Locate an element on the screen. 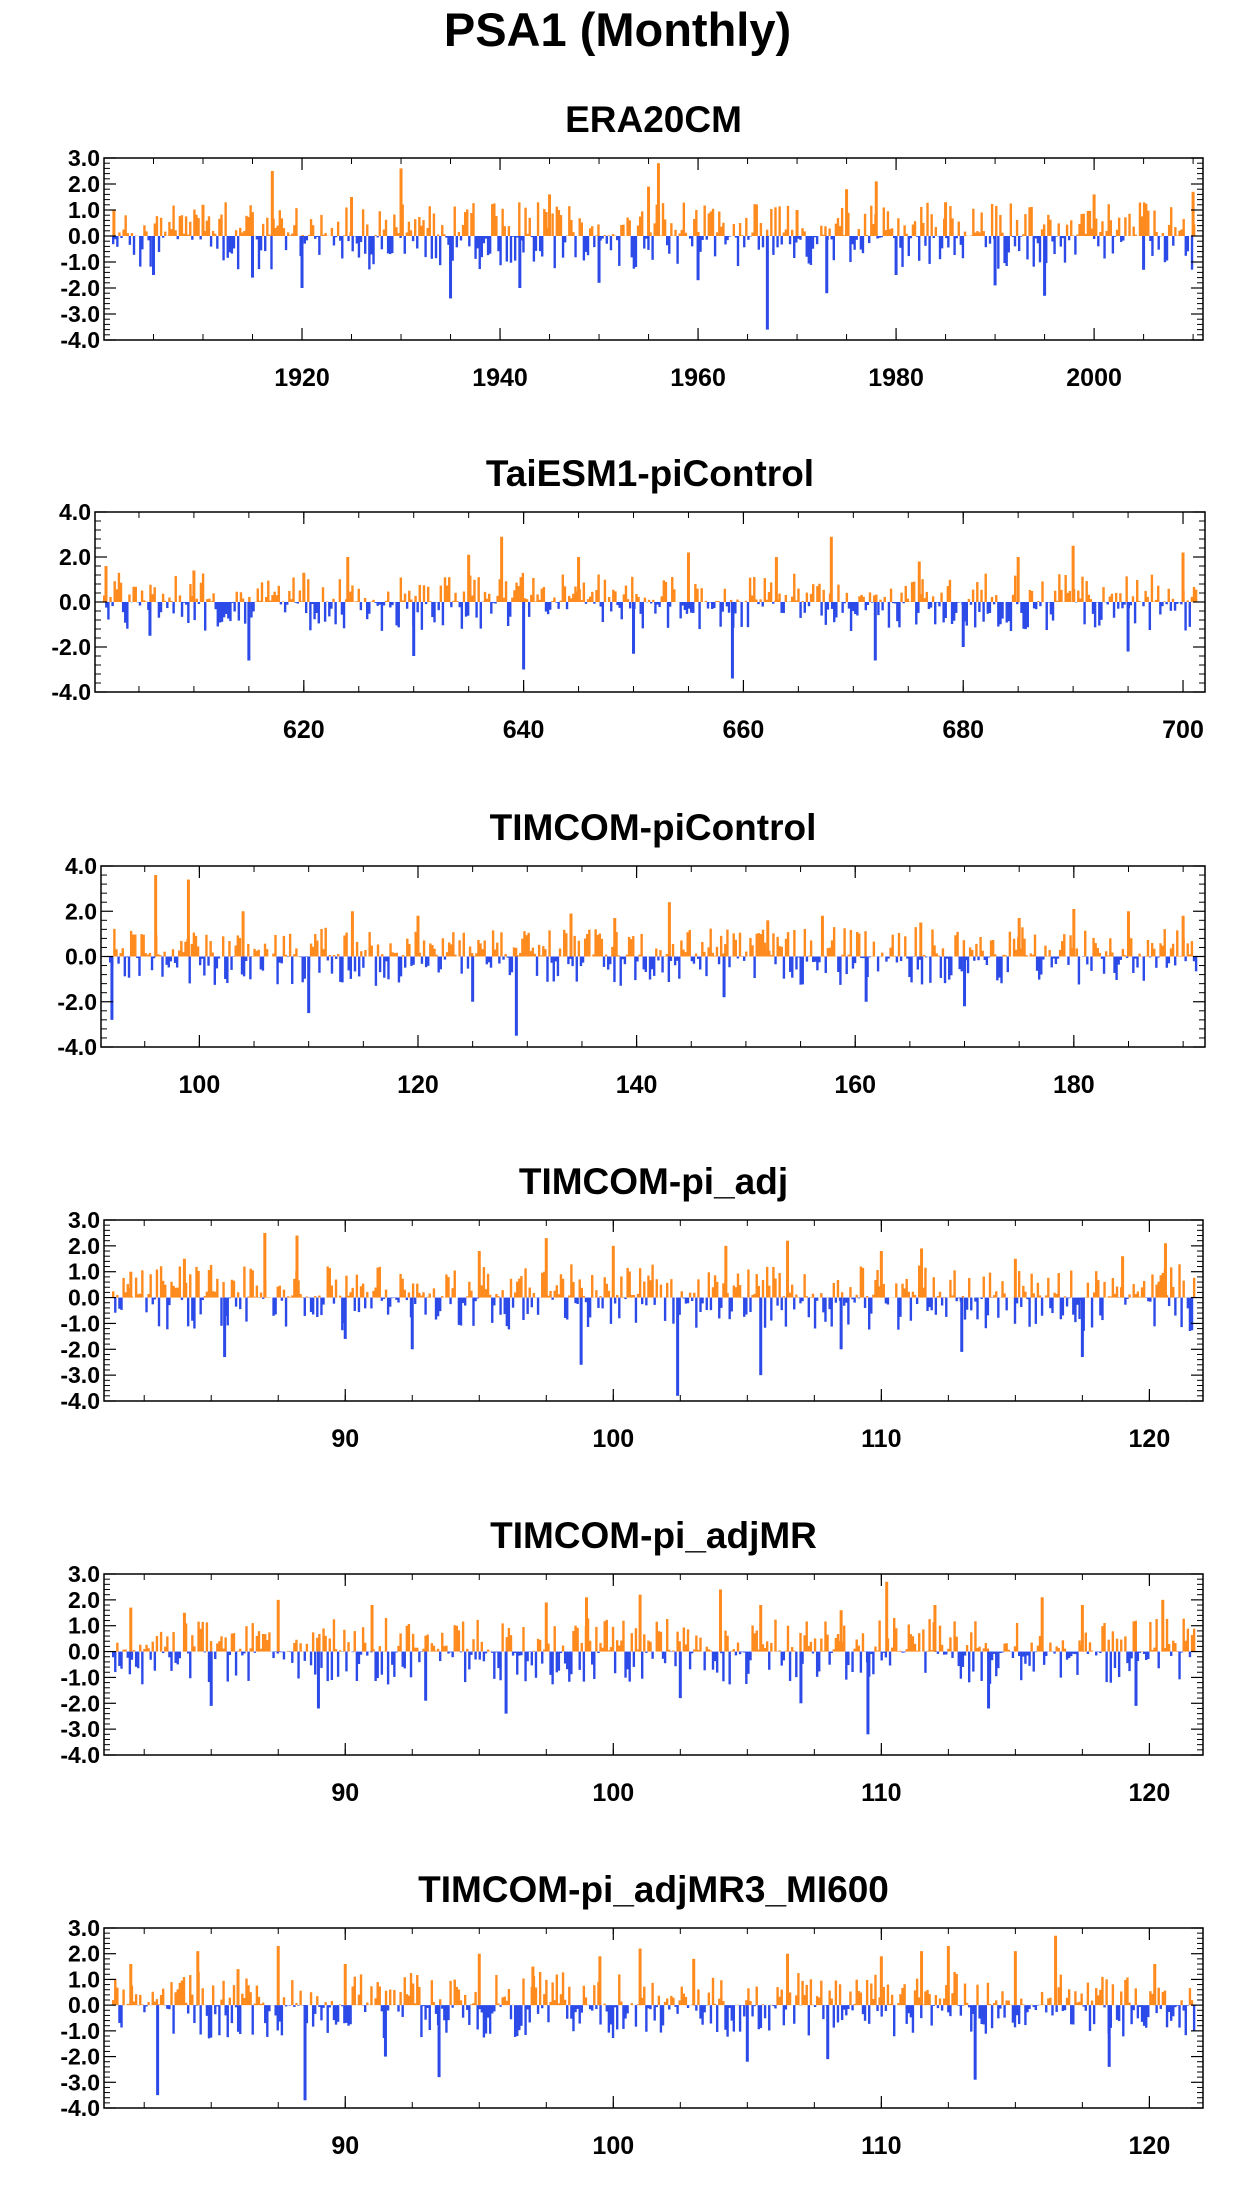 This screenshot has width=1235, height=2190. plot-frame is located at coordinates (653, 1664).